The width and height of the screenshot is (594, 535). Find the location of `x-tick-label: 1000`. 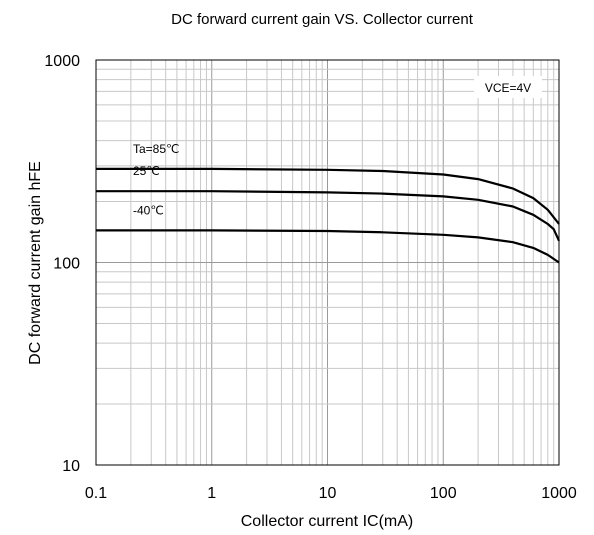

x-tick-label: 1000 is located at coordinates (559, 493).